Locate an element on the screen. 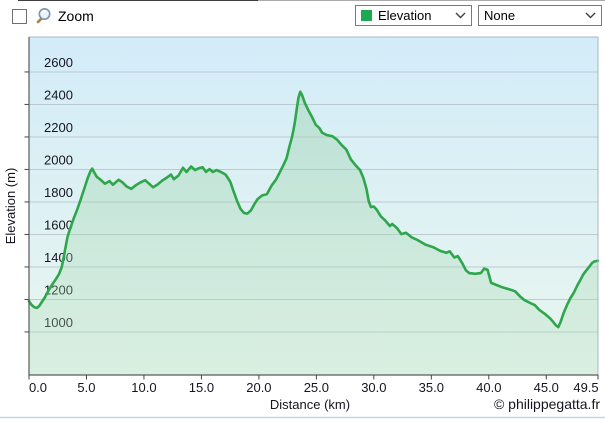  y-tick-label: 1600 is located at coordinates (58, 224).